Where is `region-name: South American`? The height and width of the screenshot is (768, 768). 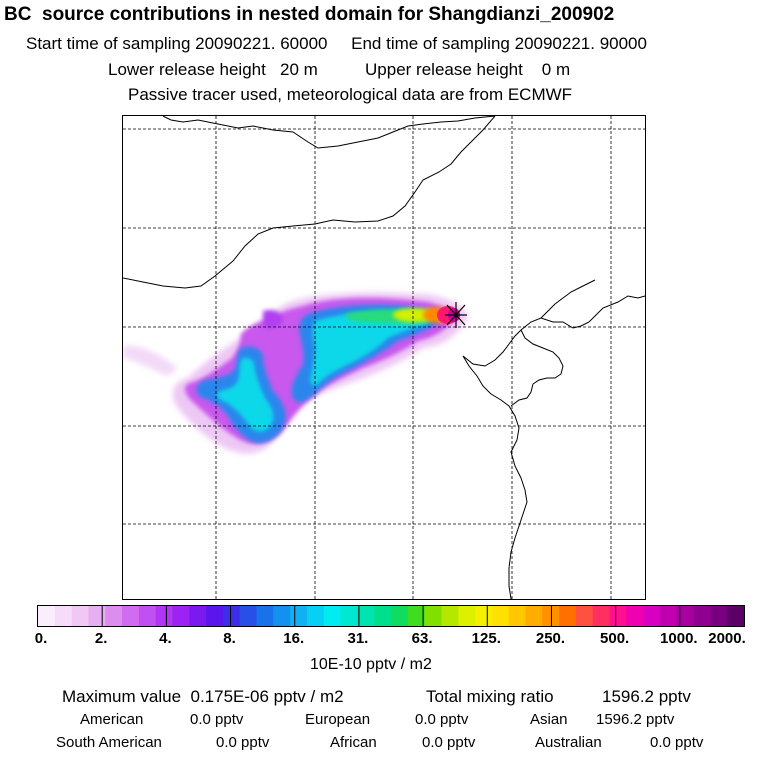 region-name: South American is located at coordinates (109, 742).